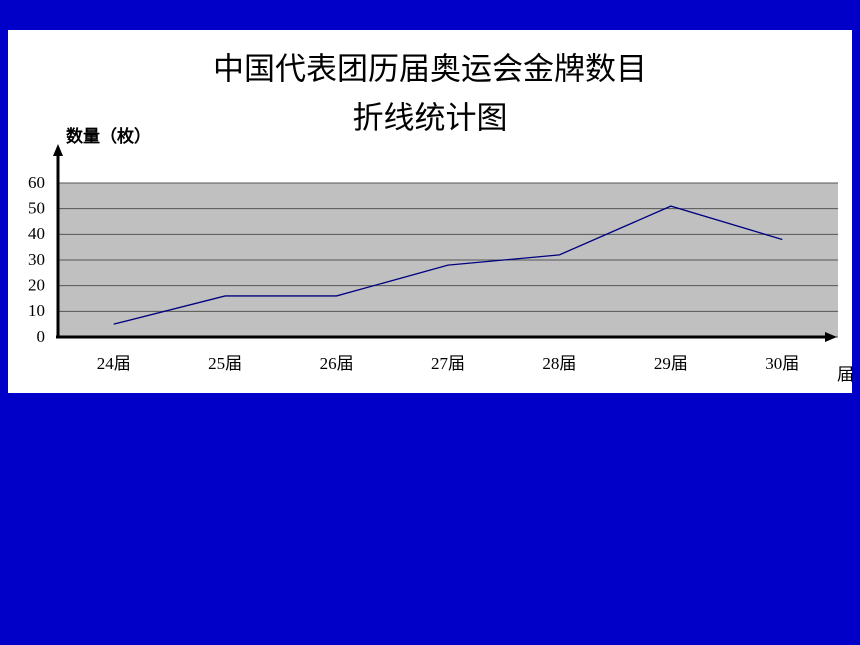 The width and height of the screenshot is (860, 645). Describe the element at coordinates (58, 150) in the screenshot. I see `y-axis-arrow` at that location.